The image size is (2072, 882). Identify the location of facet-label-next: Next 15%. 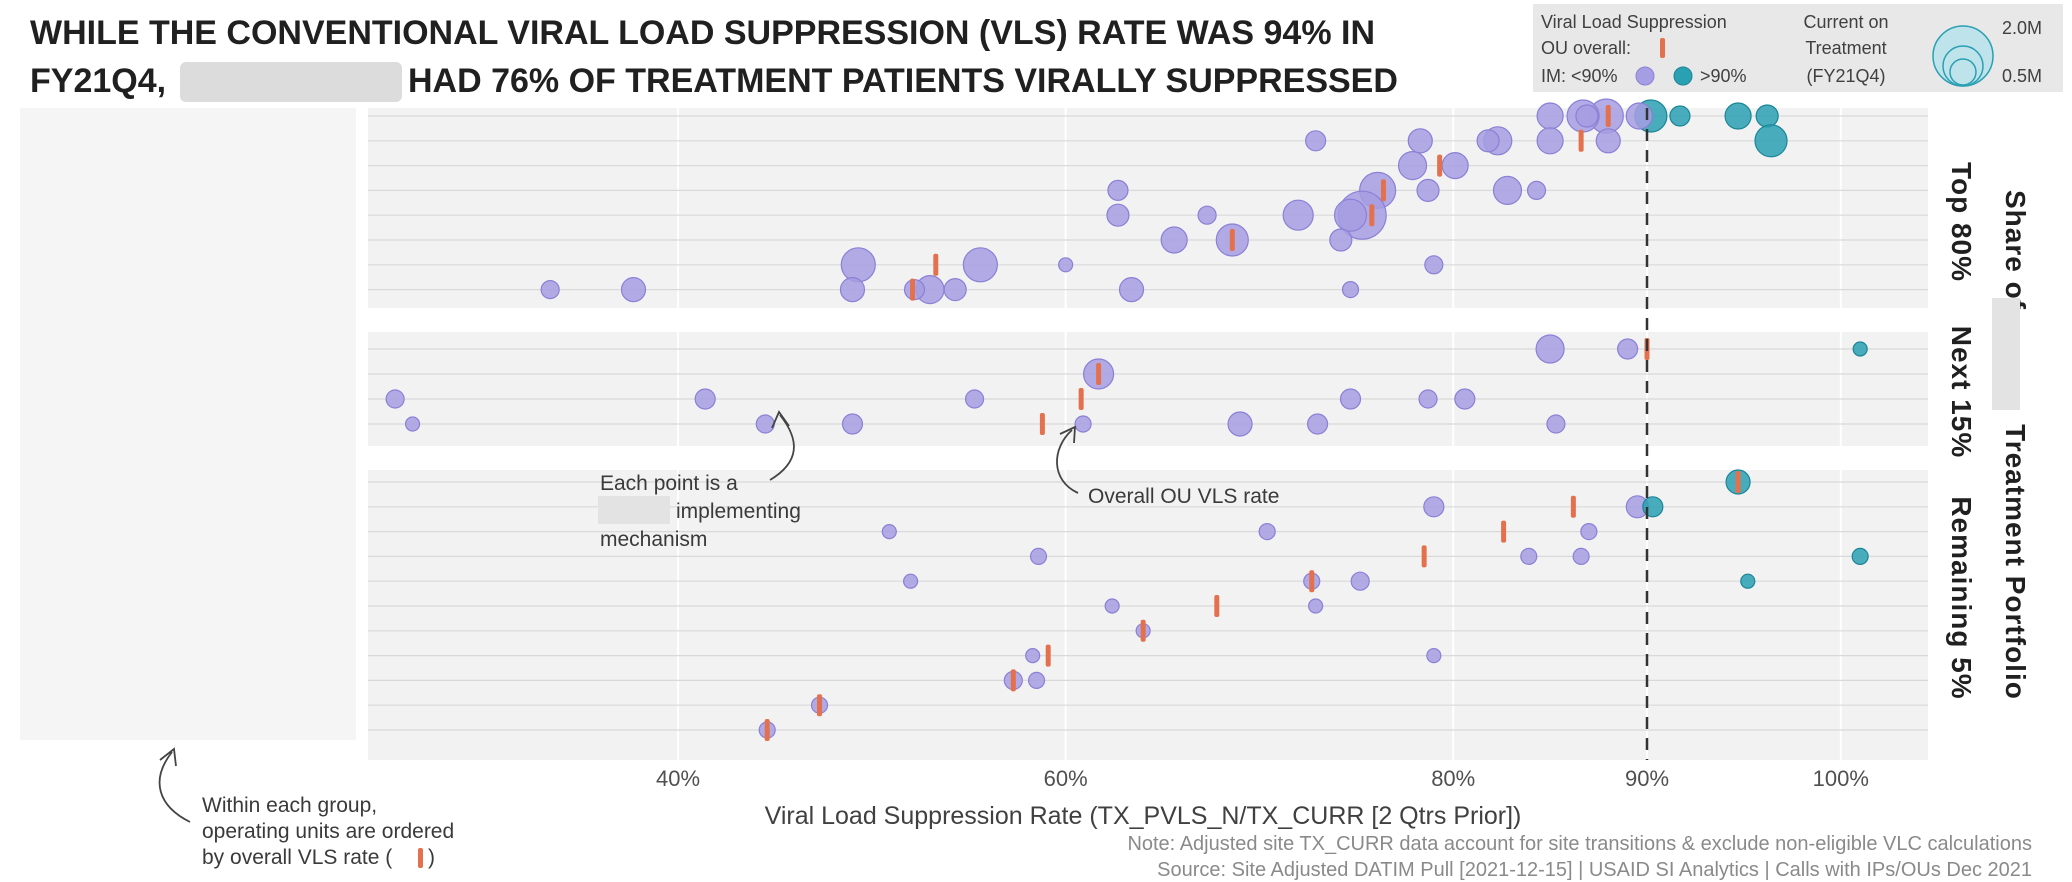
(1961, 392).